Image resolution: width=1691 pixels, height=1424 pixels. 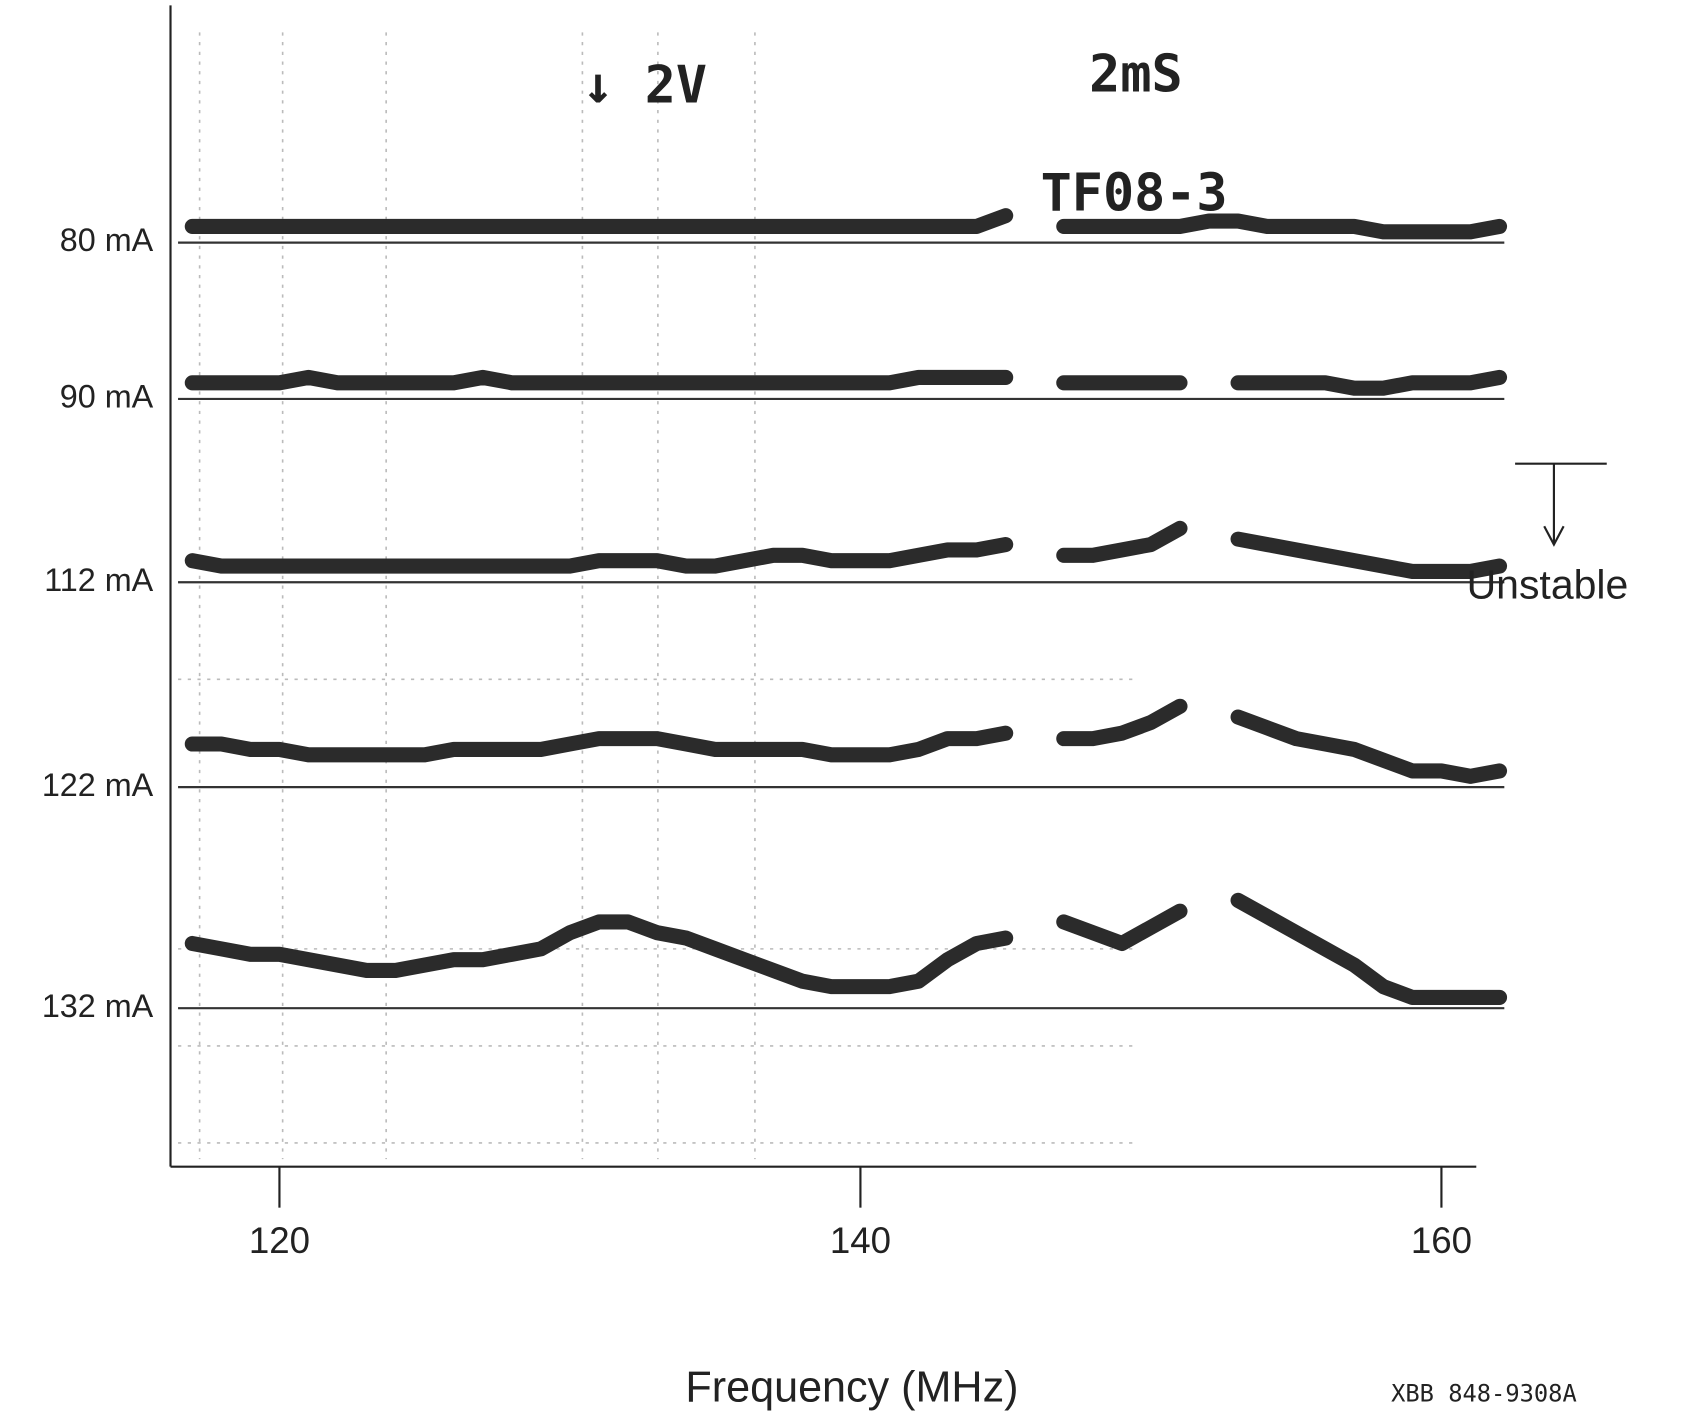 I want to click on x-tick-label: 160, so click(x=1441, y=1240).